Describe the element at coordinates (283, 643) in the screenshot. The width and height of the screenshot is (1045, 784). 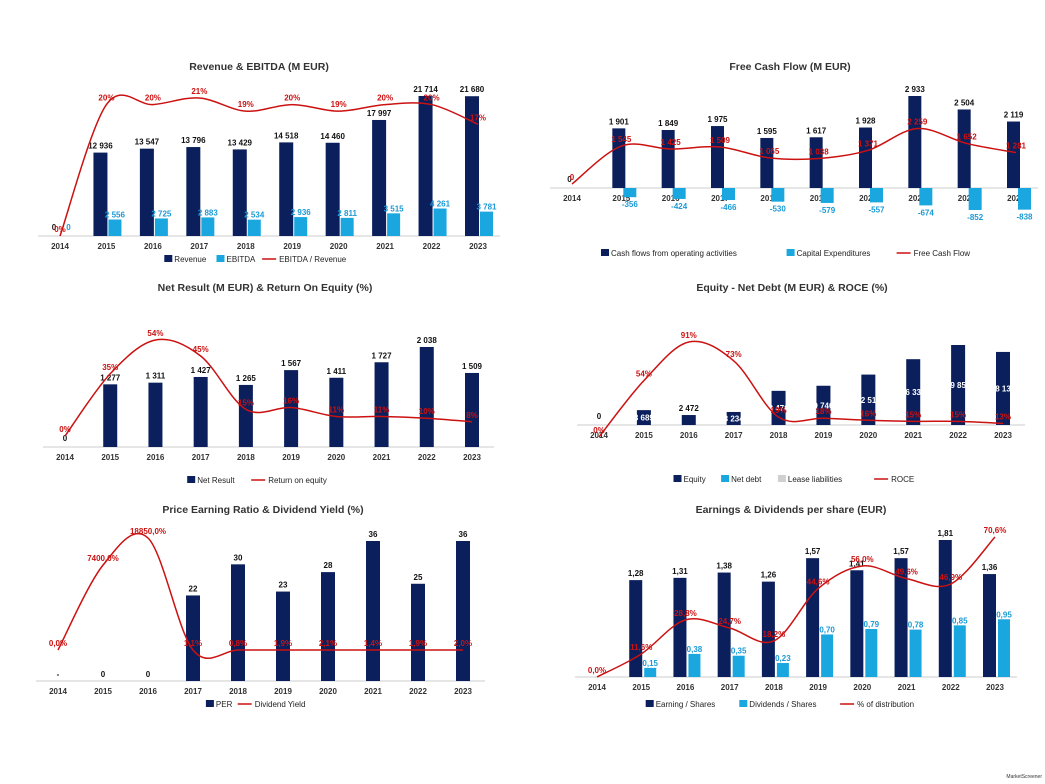
I see `line-label: 1,9%` at that location.